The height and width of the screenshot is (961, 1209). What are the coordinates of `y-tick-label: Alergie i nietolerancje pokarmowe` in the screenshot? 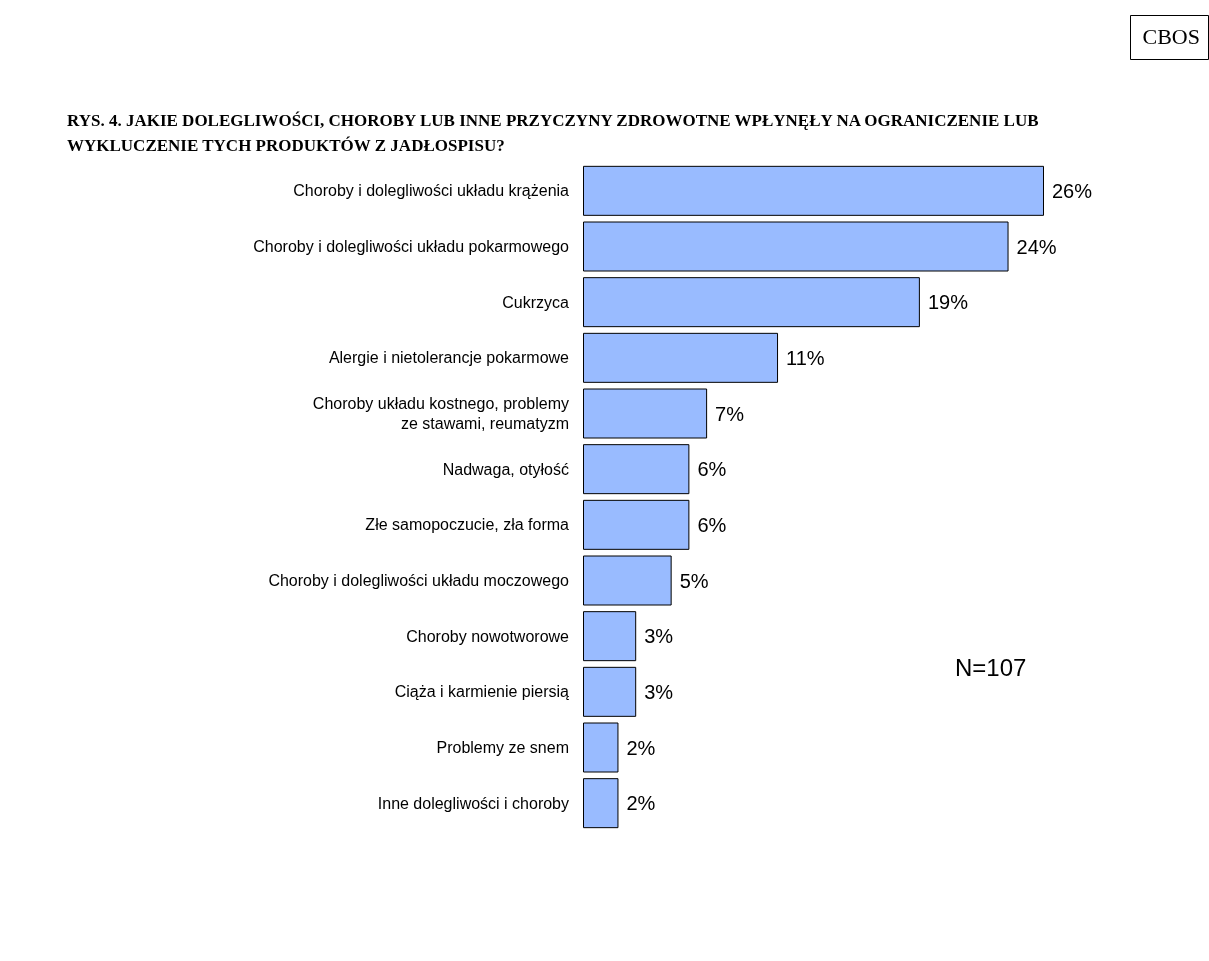 It's located at (449, 358).